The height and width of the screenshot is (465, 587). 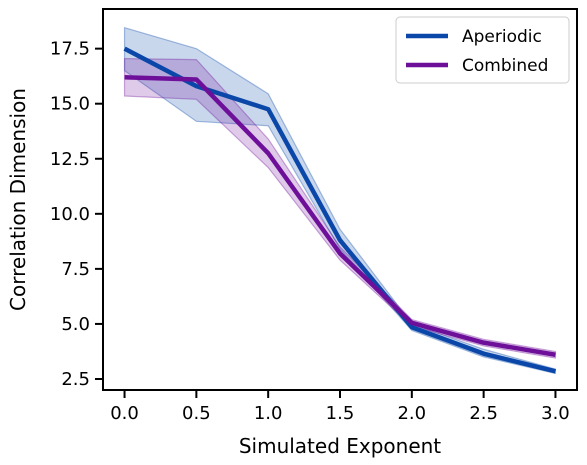 What do you see at coordinates (483, 413) in the screenshot?
I see `x-tick-label: 2.5` at bounding box center [483, 413].